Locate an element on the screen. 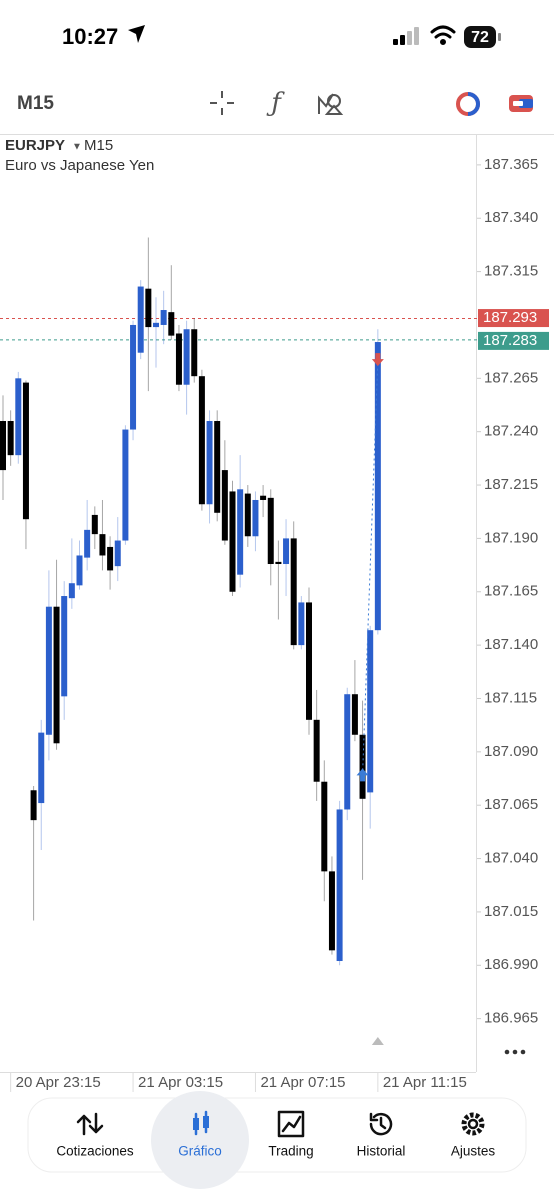 This screenshot has height=1200, width=554. y-tick-label: 186.990 is located at coordinates (511, 964).